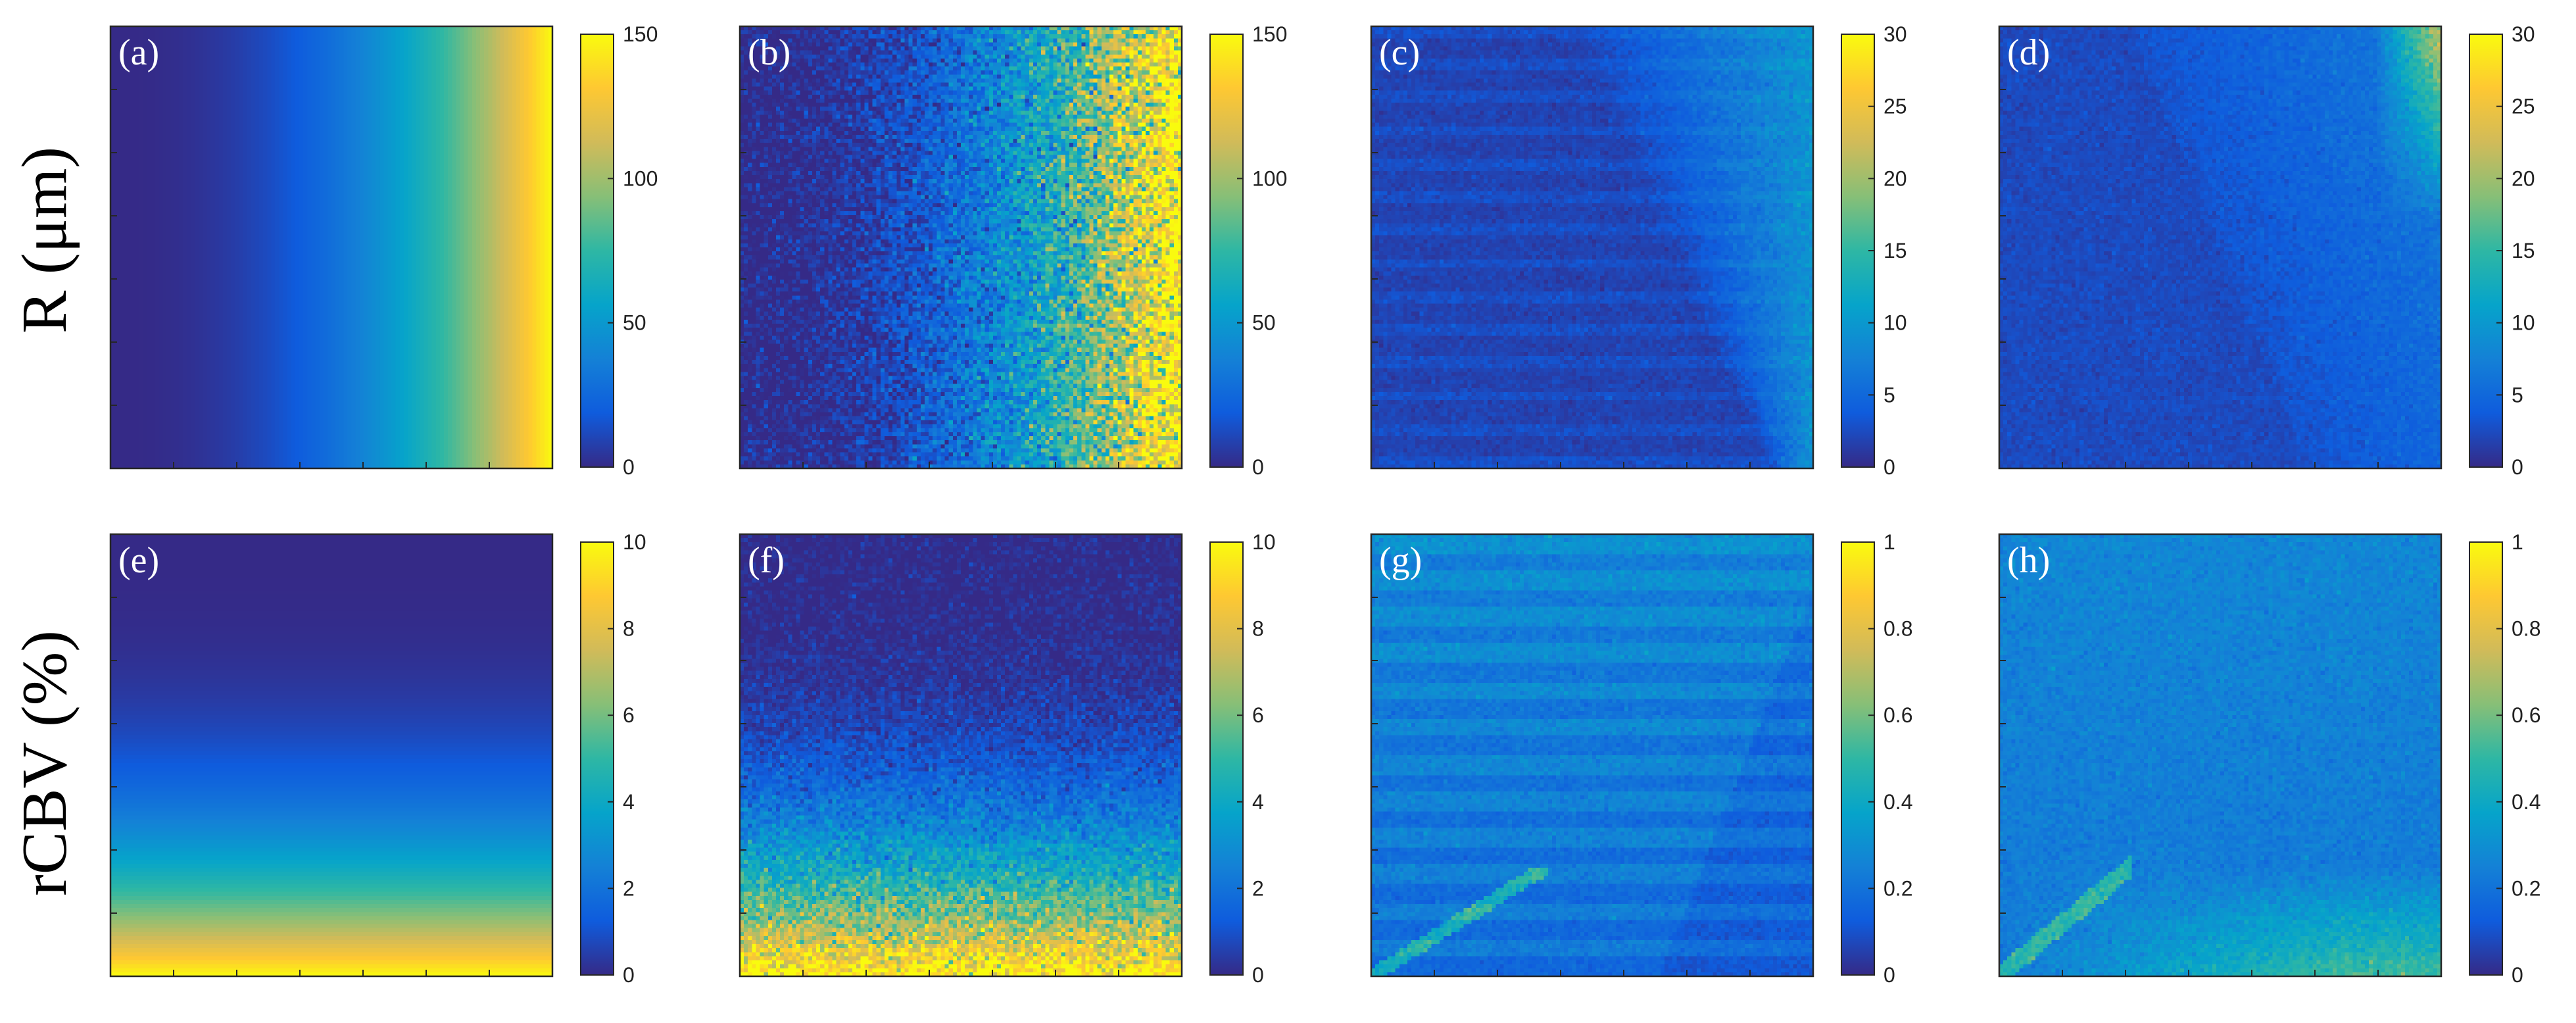 Image resolution: width=2576 pixels, height=1023 pixels. What do you see at coordinates (766, 560) in the screenshot?
I see `panel-label: (f)` at bounding box center [766, 560].